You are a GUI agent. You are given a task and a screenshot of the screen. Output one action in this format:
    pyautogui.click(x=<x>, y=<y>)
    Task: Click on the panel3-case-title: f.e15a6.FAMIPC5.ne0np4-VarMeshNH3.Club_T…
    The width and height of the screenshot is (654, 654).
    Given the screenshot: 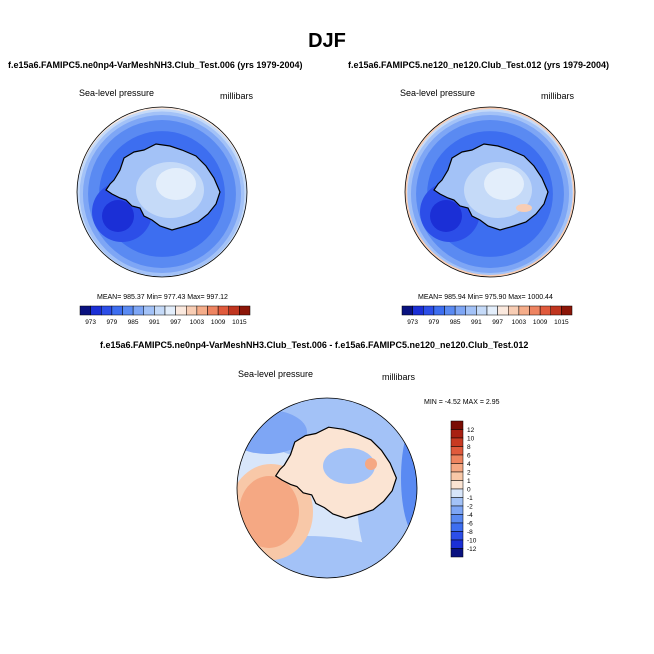 What is the action you would take?
    pyautogui.click(x=314, y=345)
    